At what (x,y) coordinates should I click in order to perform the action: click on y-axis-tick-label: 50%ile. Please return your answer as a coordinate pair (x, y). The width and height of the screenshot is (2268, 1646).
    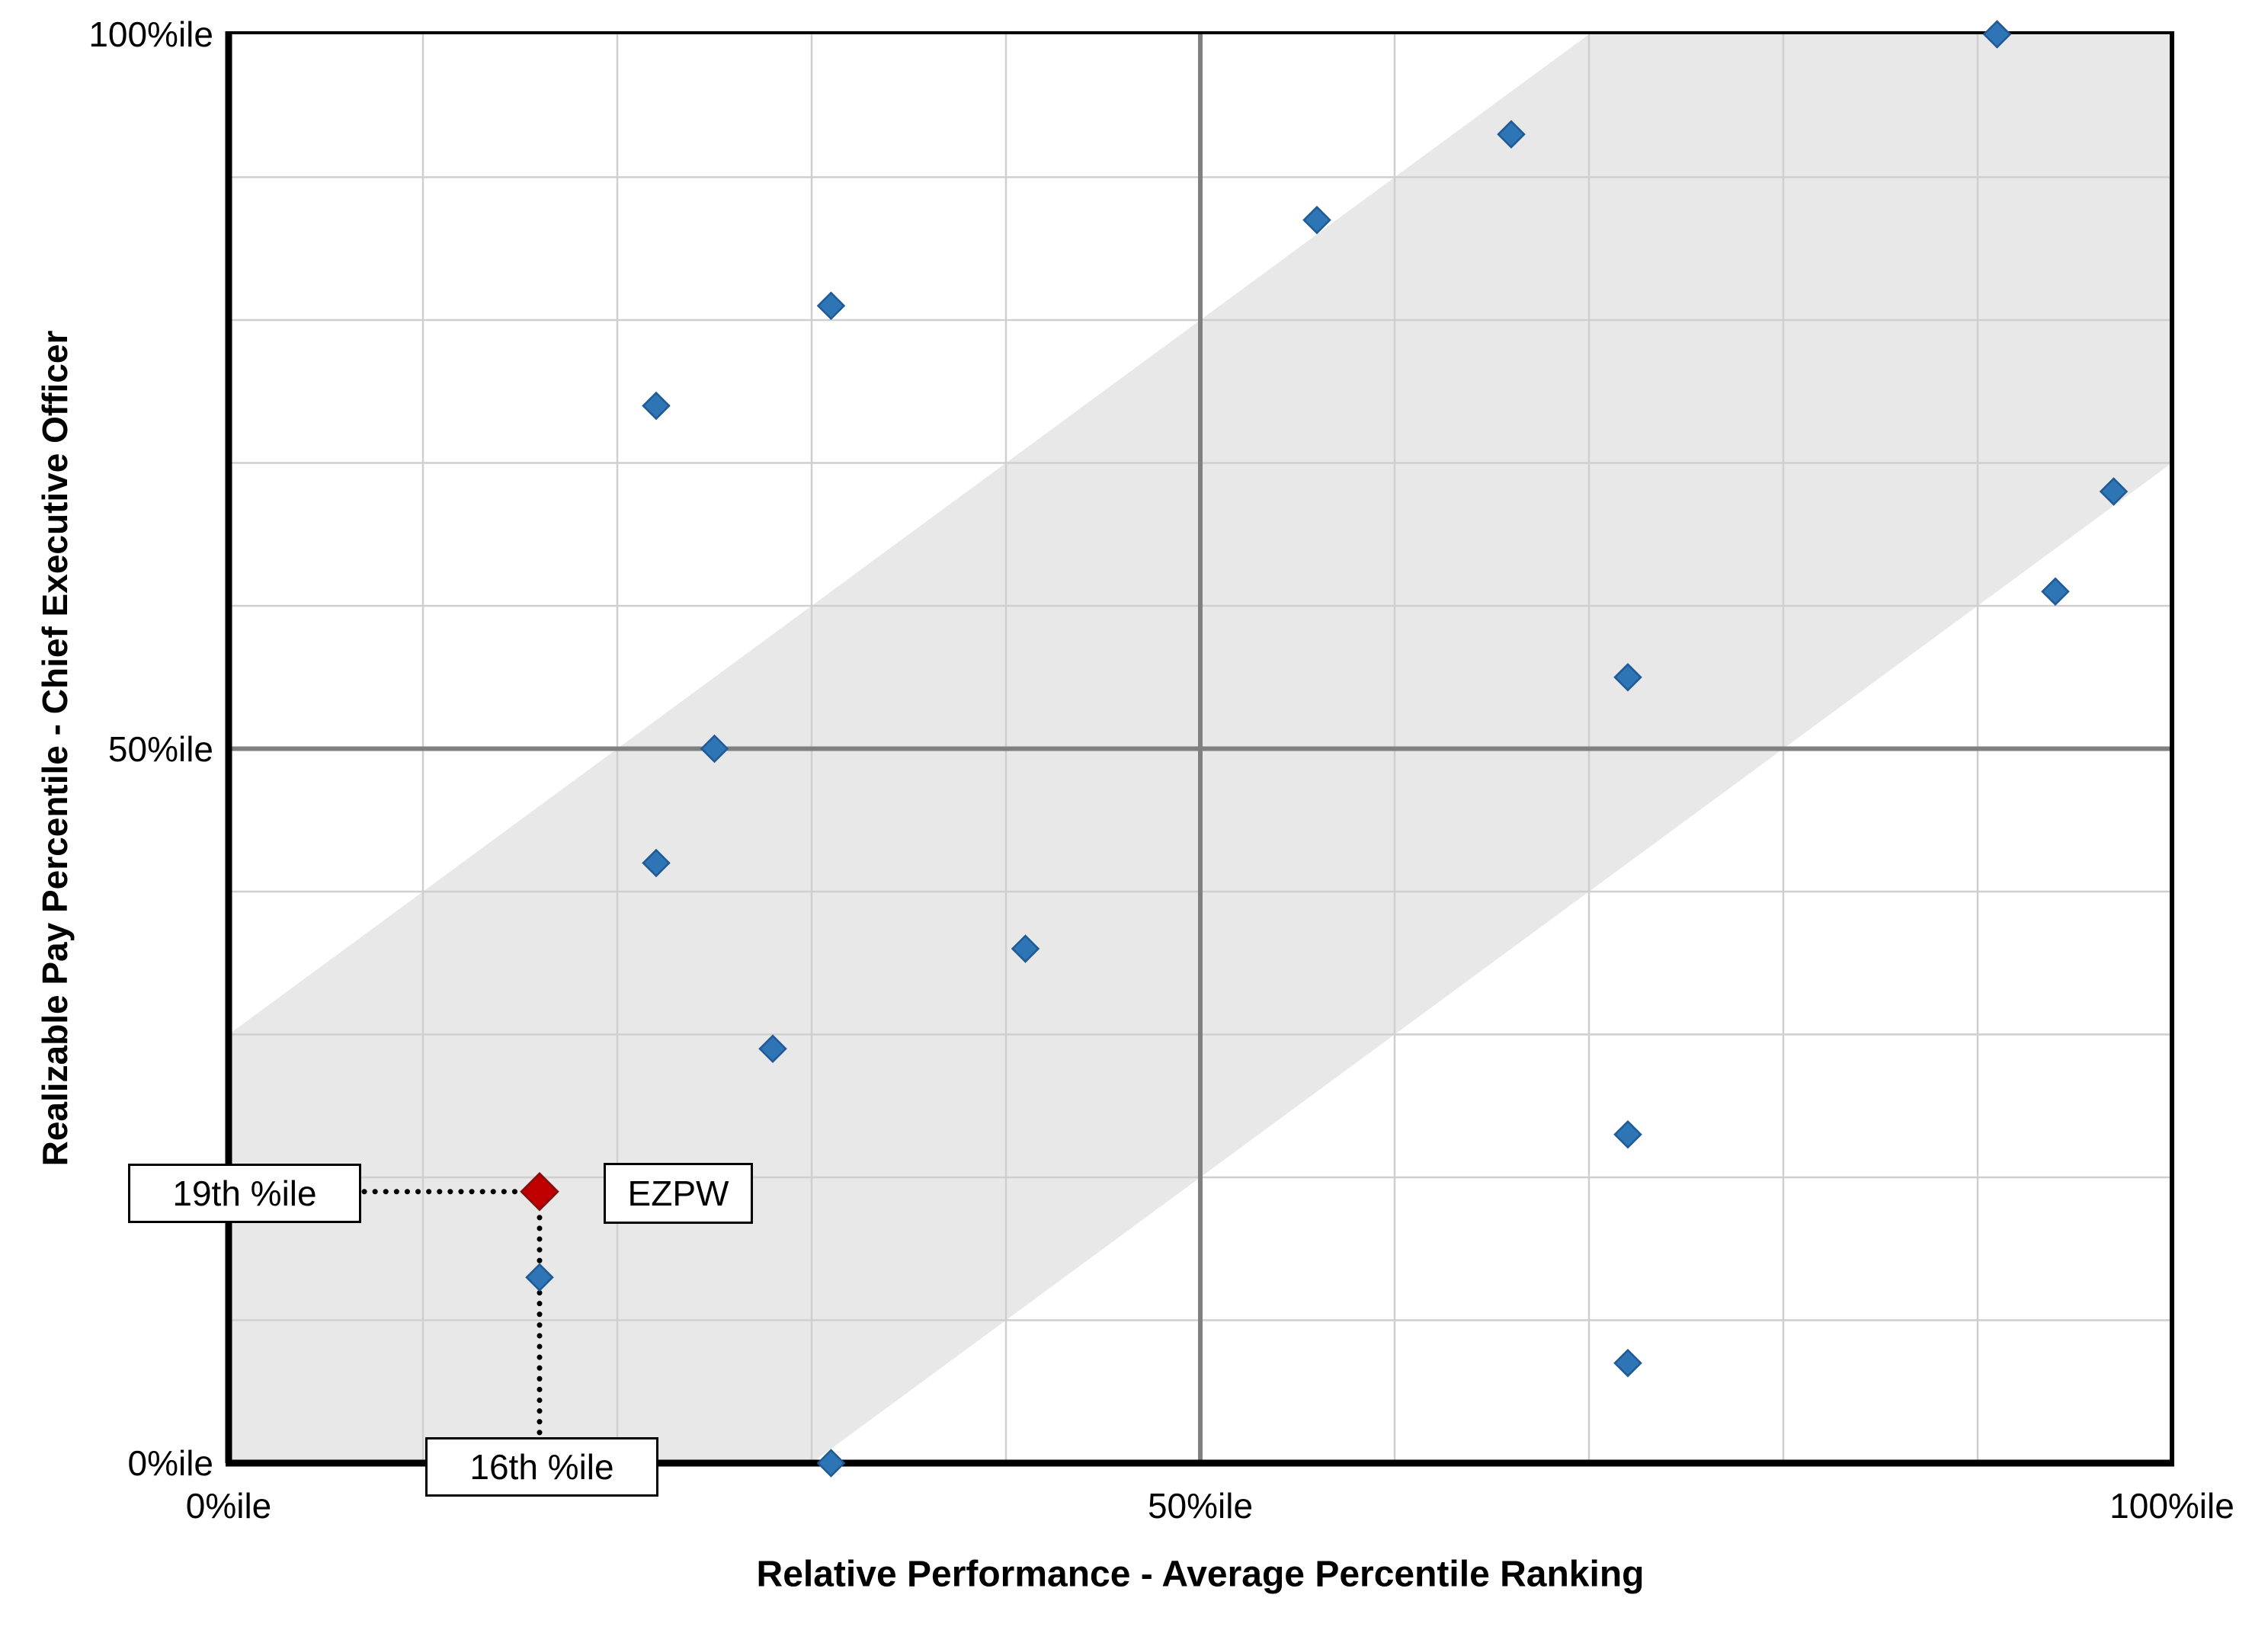
    Looking at the image, I should click on (160, 749).